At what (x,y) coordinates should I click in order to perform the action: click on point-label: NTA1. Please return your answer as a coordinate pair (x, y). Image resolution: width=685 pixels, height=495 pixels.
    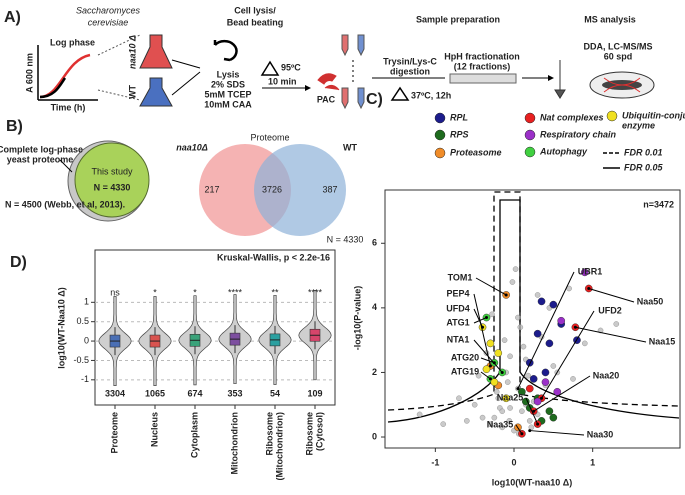
    Looking at the image, I should click on (458, 339).